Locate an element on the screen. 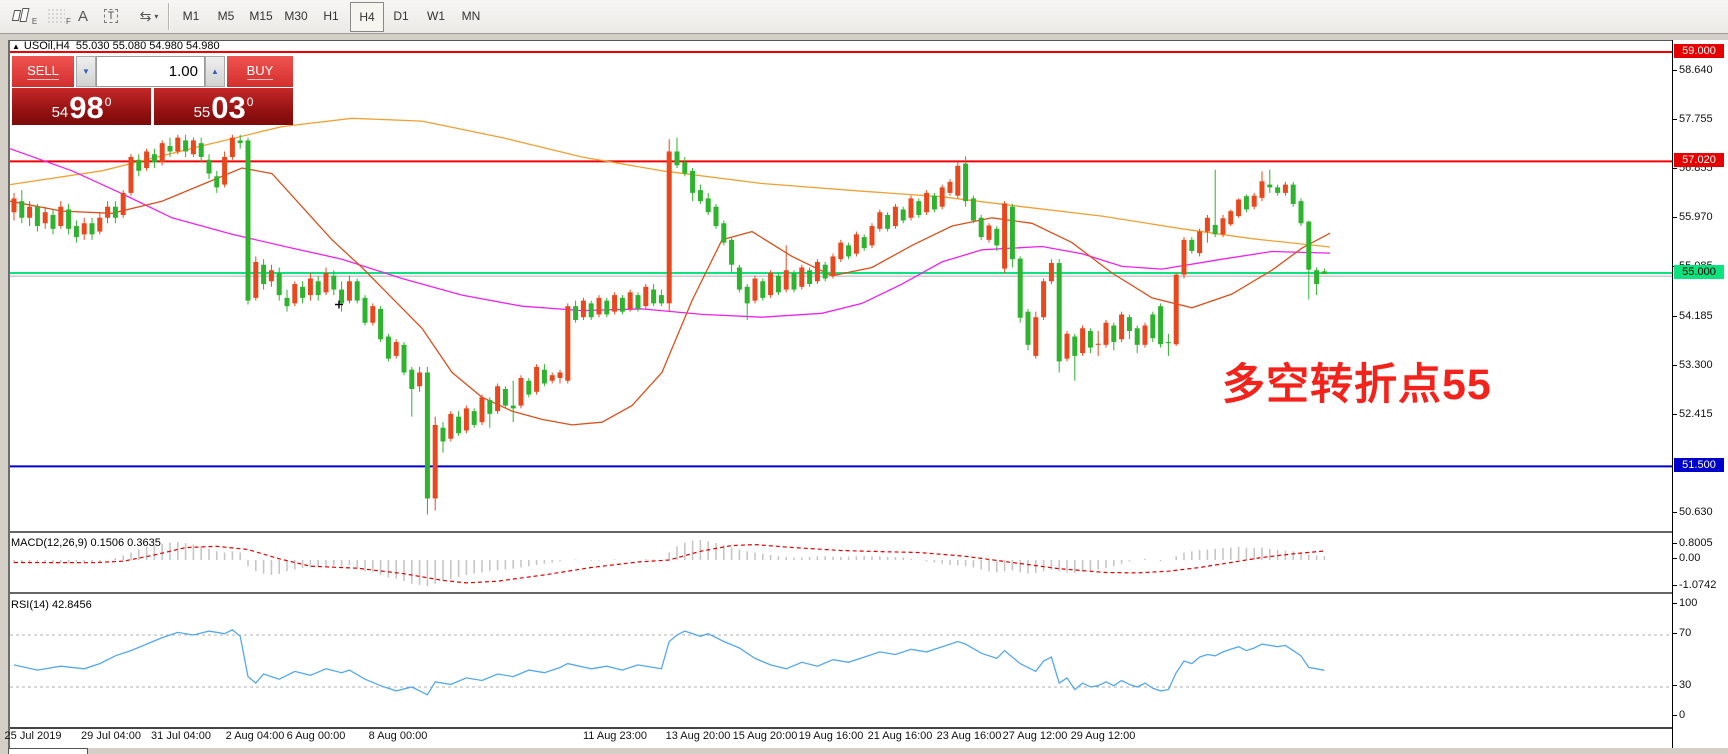 The image size is (1728, 754). arrange-arrows-icon: ⇆ ▾ is located at coordinates (149, 16).